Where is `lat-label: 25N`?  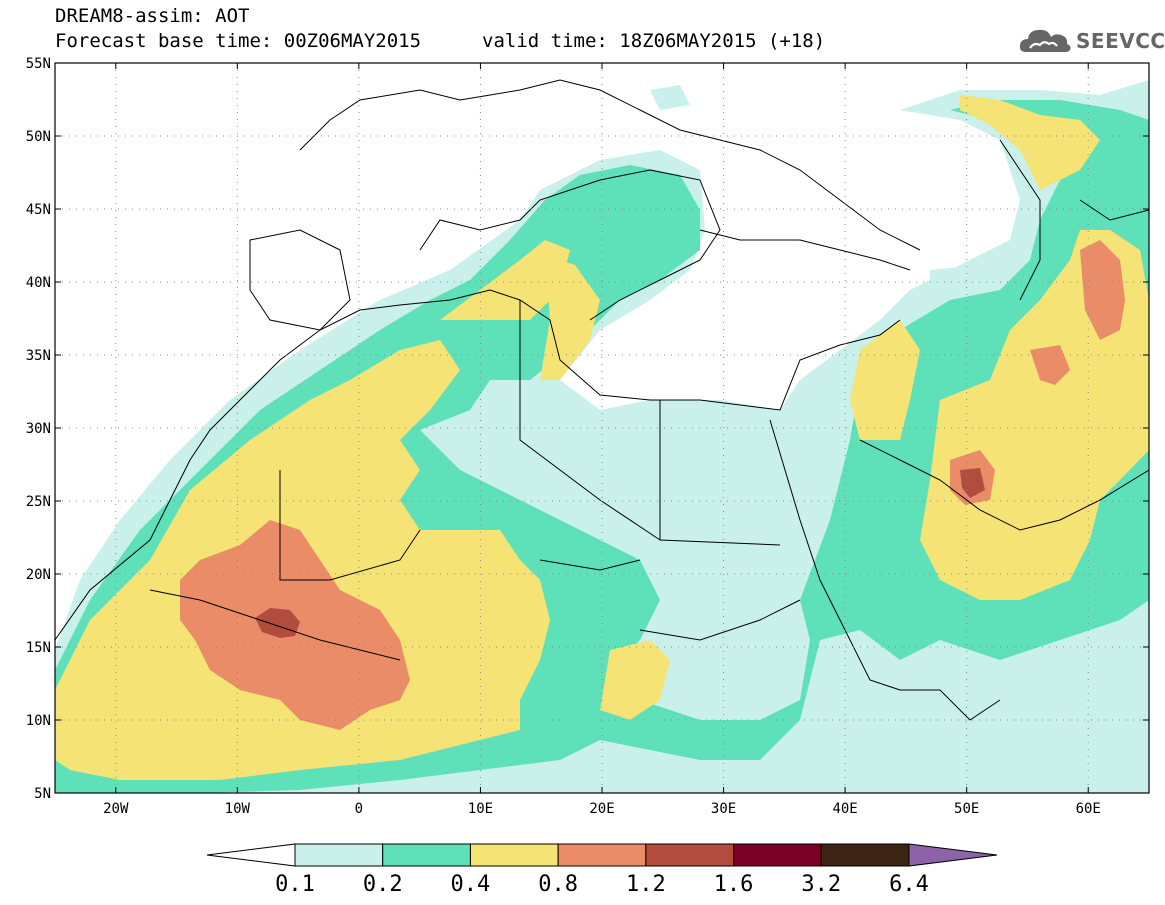
lat-label: 25N is located at coordinates (38, 502).